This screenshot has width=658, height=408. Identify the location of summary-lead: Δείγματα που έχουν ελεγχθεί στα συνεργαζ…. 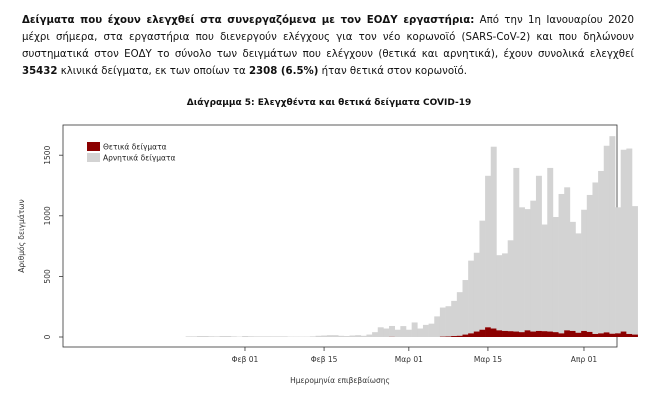
(248, 20).